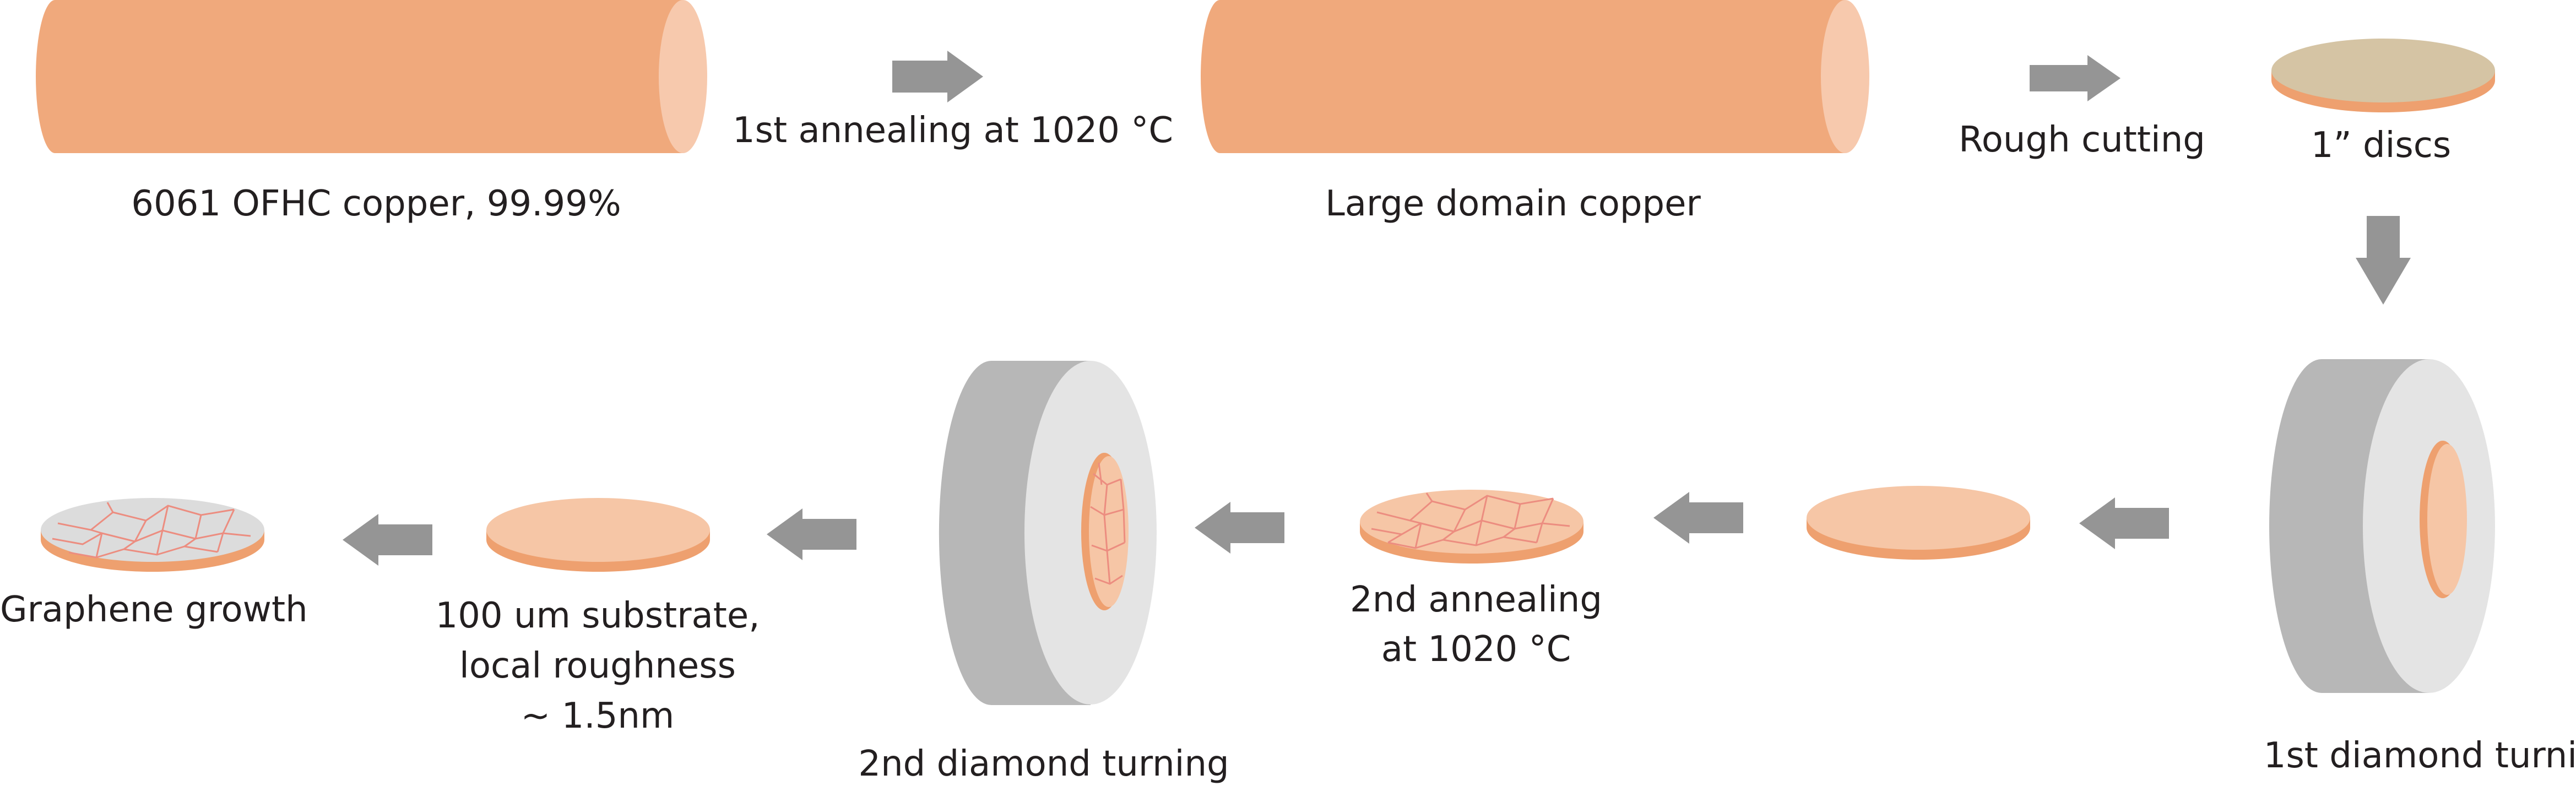  I want to click on graphene-growth-label: Graphene growth, so click(154, 609).